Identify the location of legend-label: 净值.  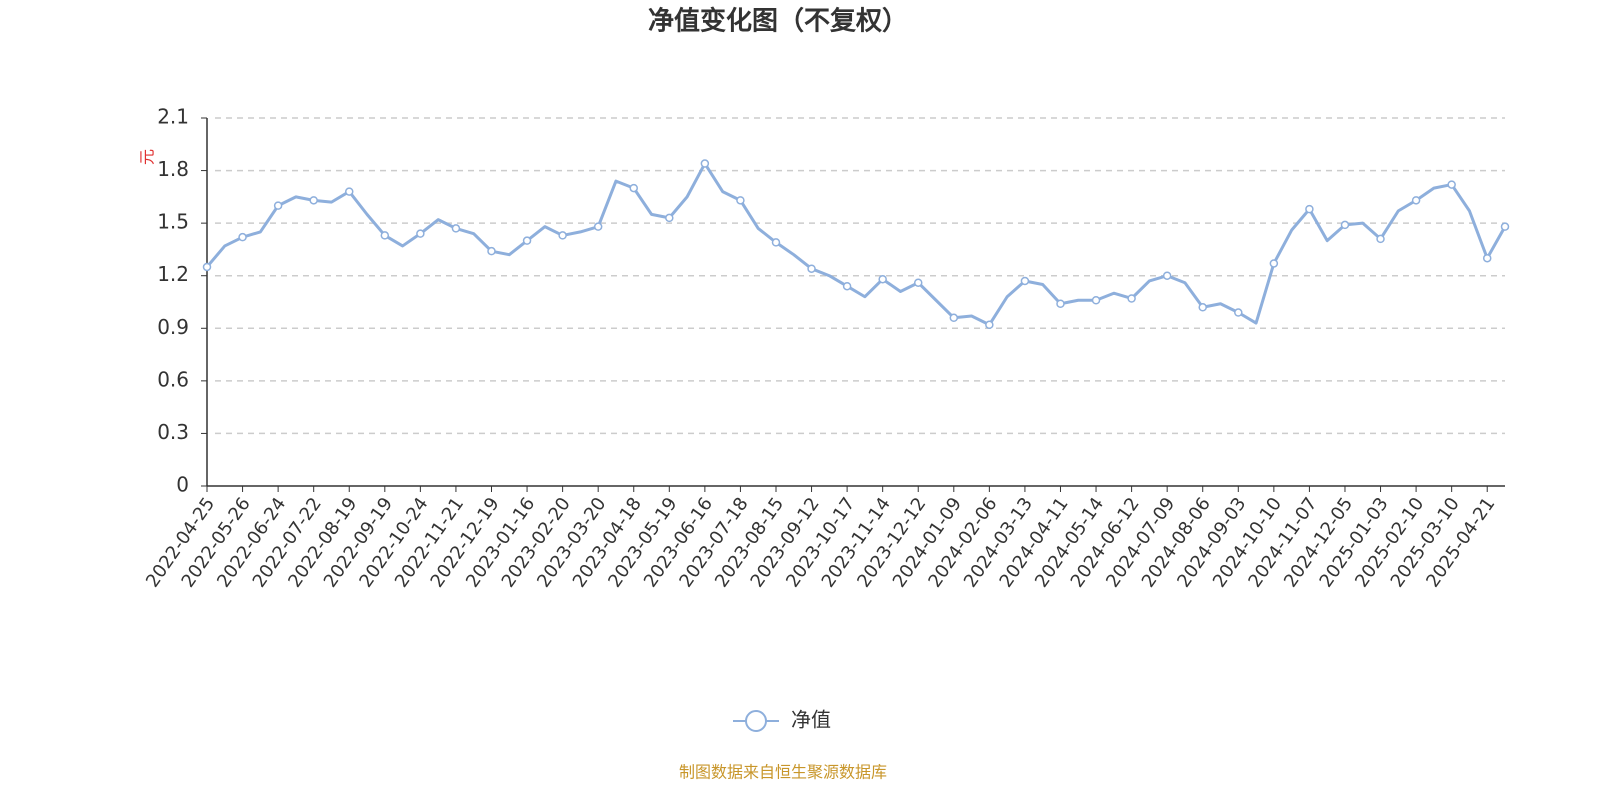
(811, 720).